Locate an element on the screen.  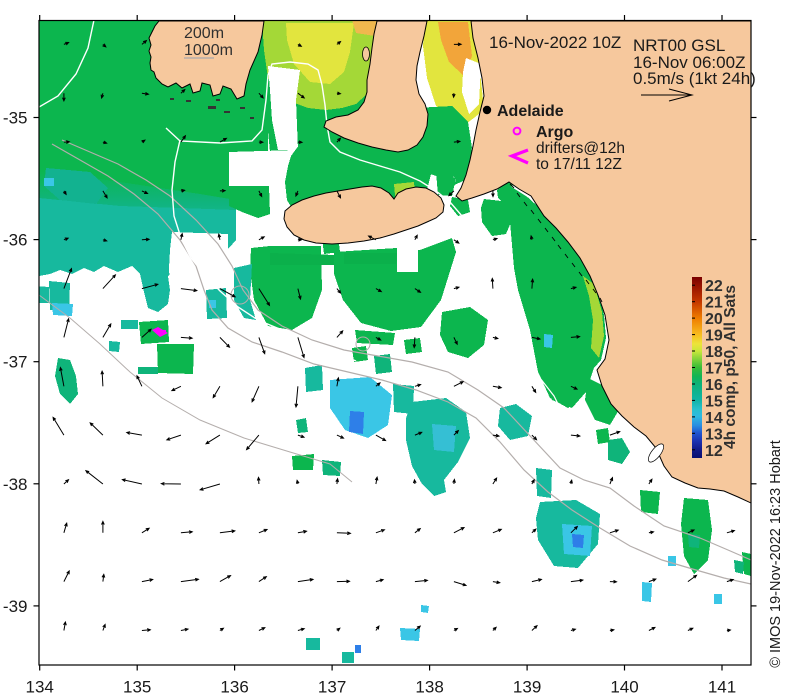
svg-text: 138 is located at coordinates (429, 687).